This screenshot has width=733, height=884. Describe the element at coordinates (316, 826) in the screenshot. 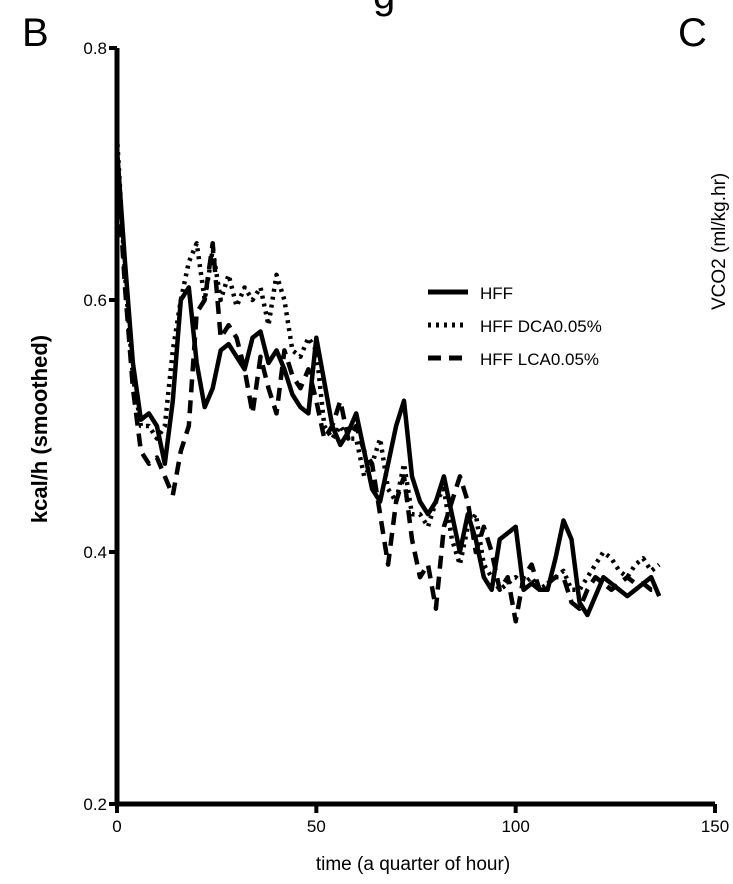

I see `x-tick-label: 50` at that location.